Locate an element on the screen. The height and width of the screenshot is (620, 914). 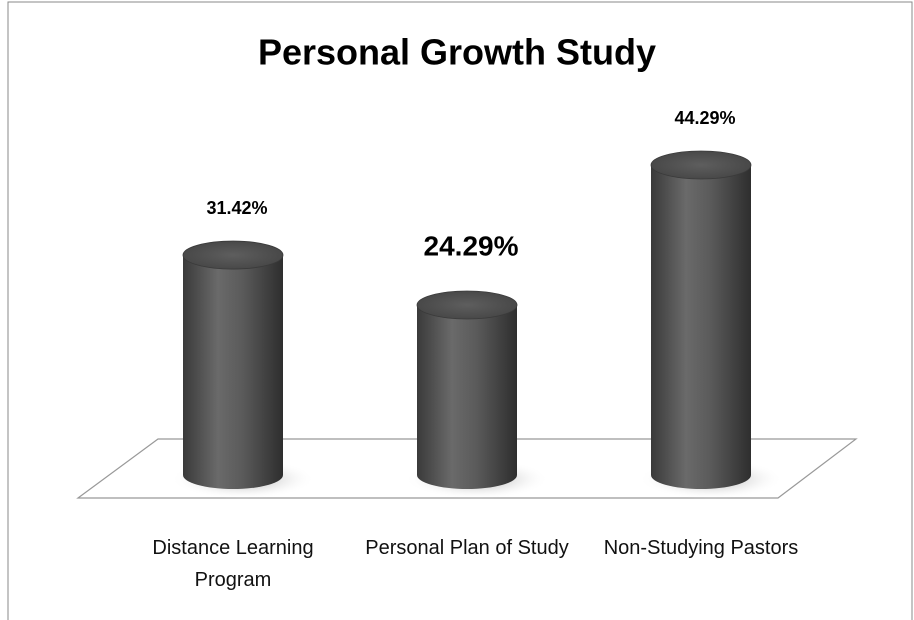
data-label: 31.42% is located at coordinates (236, 208).